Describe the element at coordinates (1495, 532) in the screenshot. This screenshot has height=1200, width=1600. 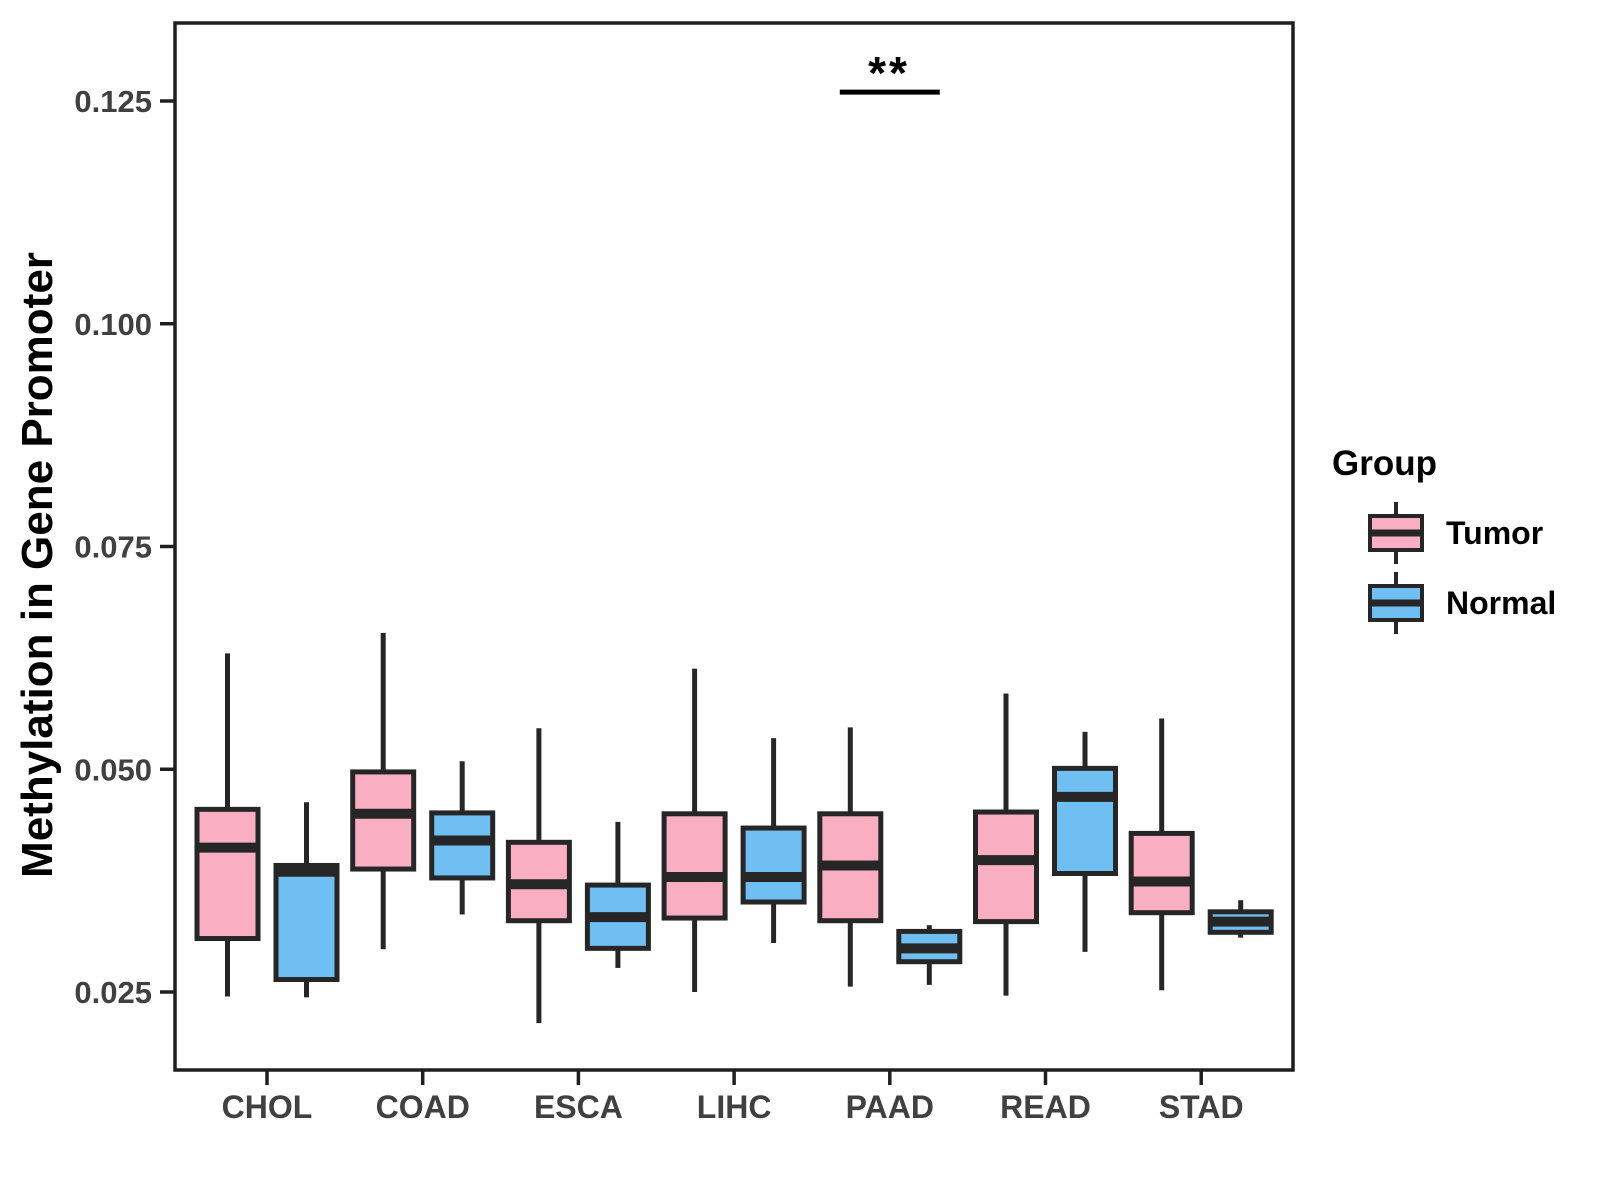
I see `legend-item-label: Tumor` at that location.